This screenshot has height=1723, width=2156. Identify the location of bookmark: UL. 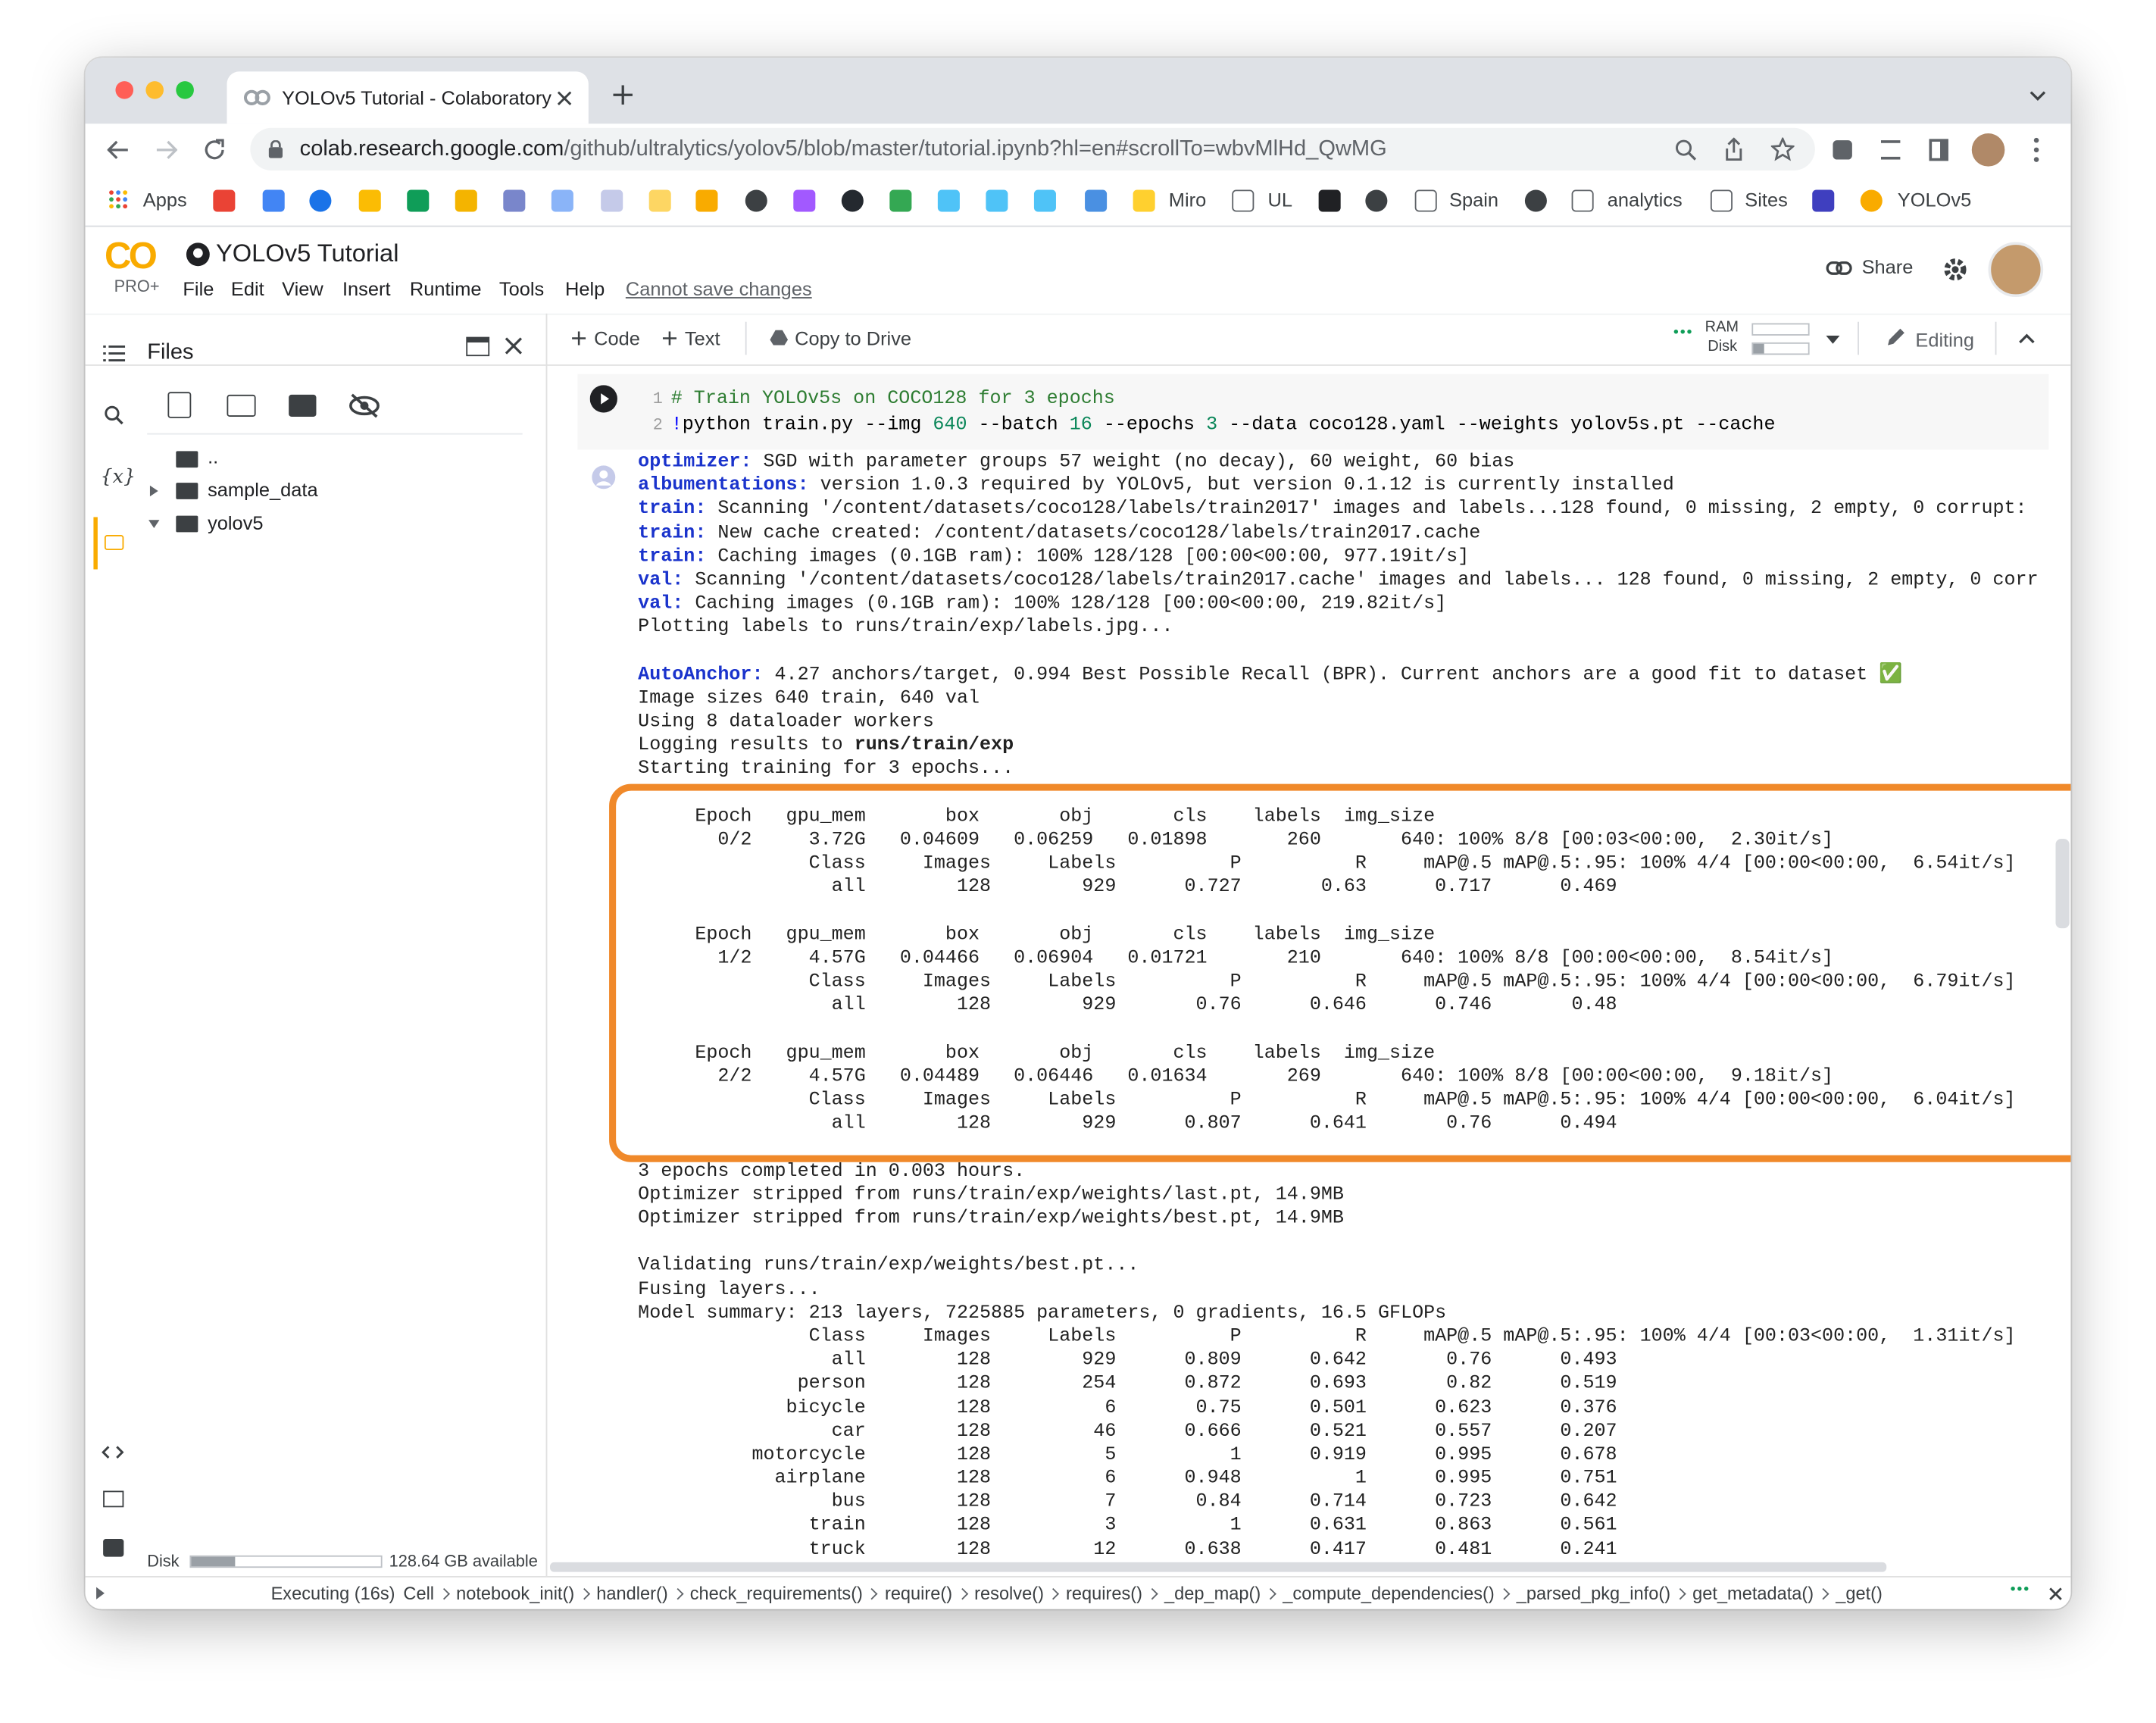
(1280, 199).